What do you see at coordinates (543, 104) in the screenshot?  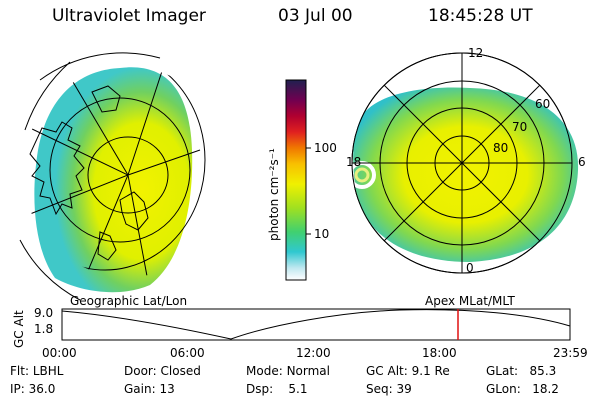 I see `mlat-label-60: 60` at bounding box center [543, 104].